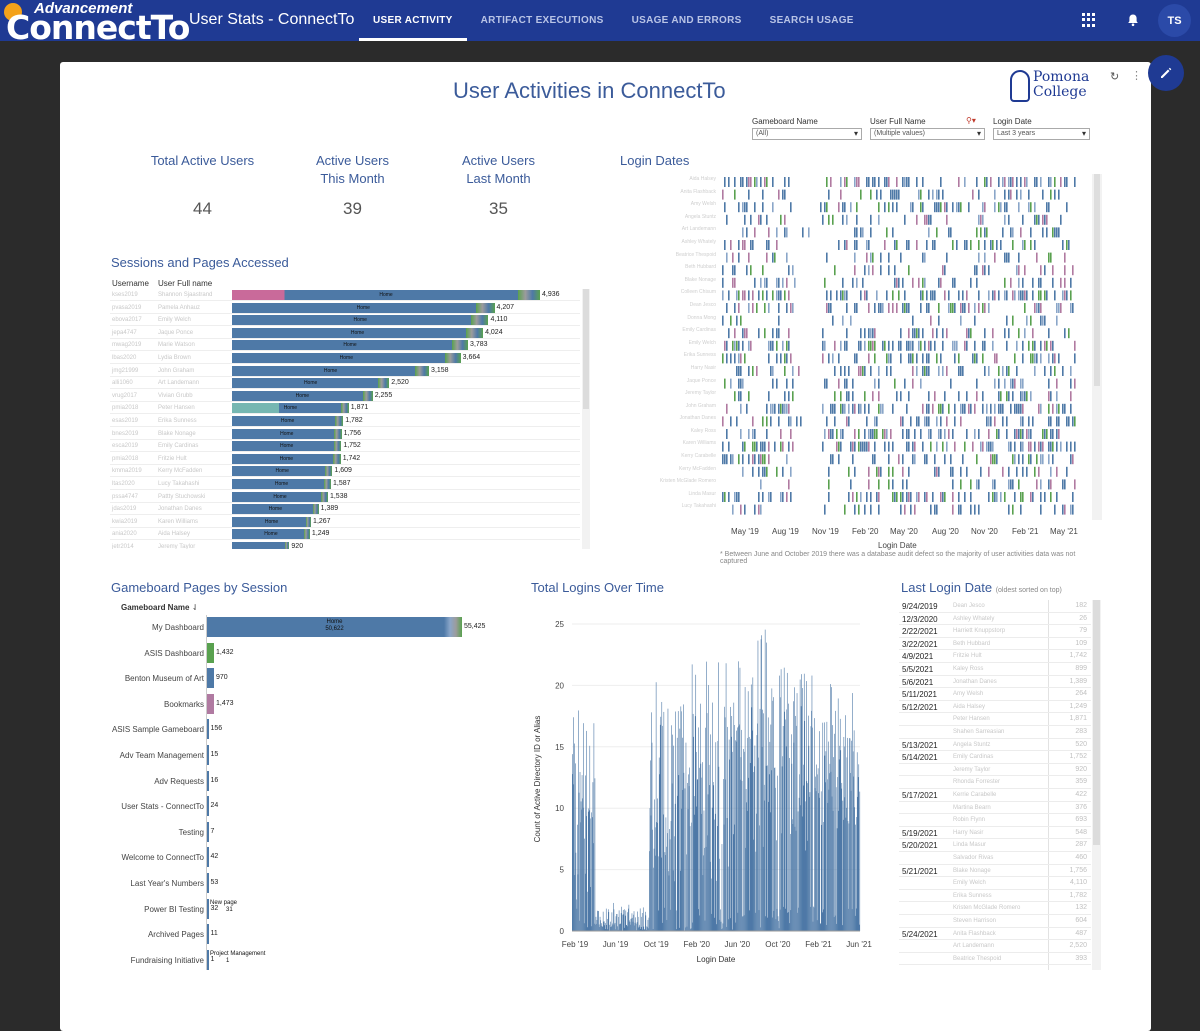  I want to click on table-row: Emily Welch 4,110, so click(995, 883).